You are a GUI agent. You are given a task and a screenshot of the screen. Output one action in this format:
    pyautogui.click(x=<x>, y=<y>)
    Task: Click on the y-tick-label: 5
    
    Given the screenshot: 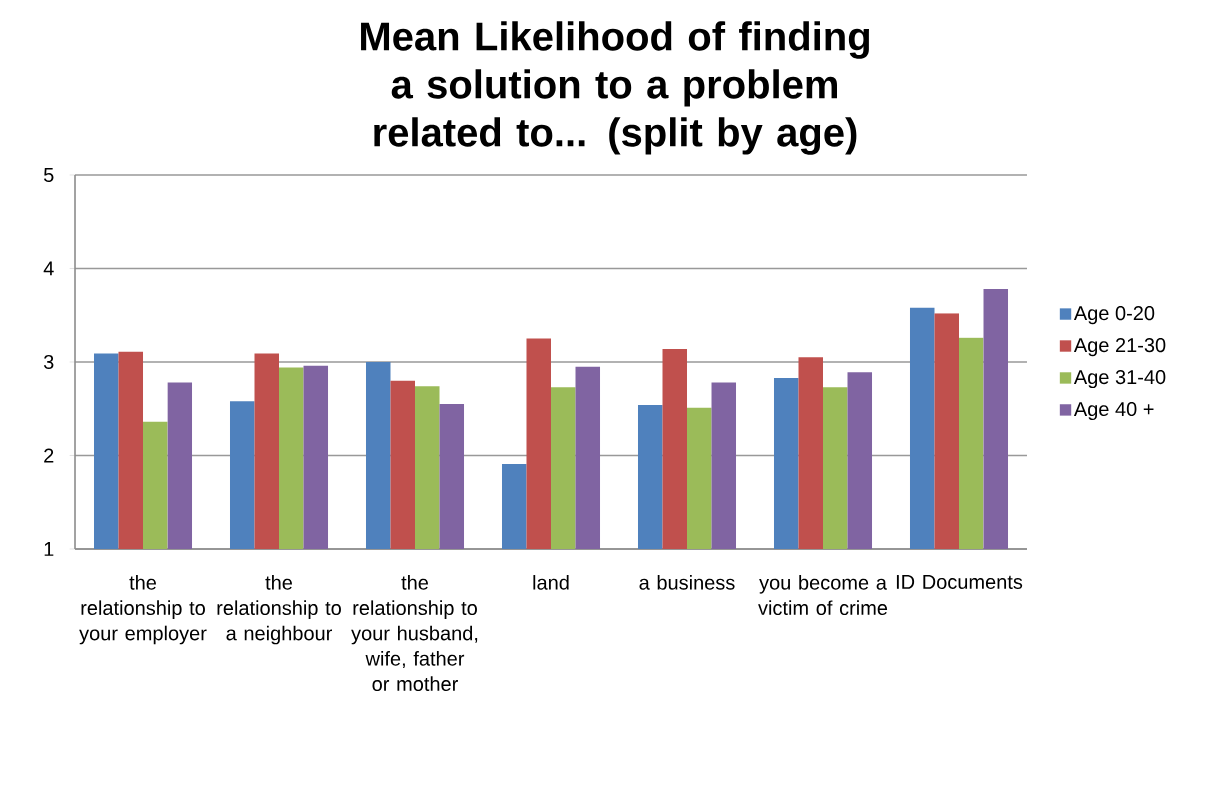 What is the action you would take?
    pyautogui.click(x=48, y=175)
    